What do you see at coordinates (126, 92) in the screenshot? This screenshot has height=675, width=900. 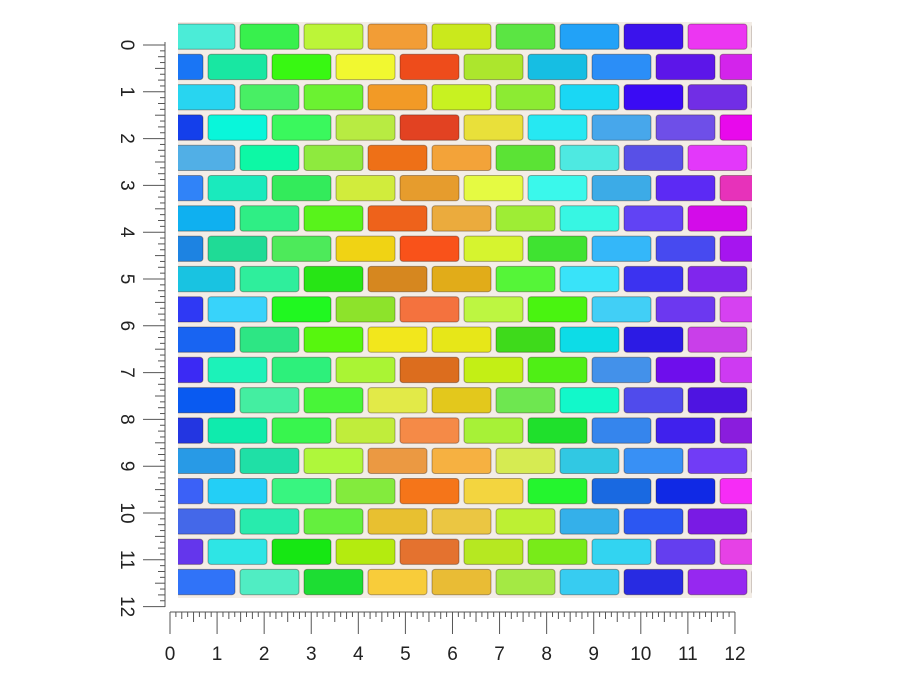 I see `ruler-label: 1` at bounding box center [126, 92].